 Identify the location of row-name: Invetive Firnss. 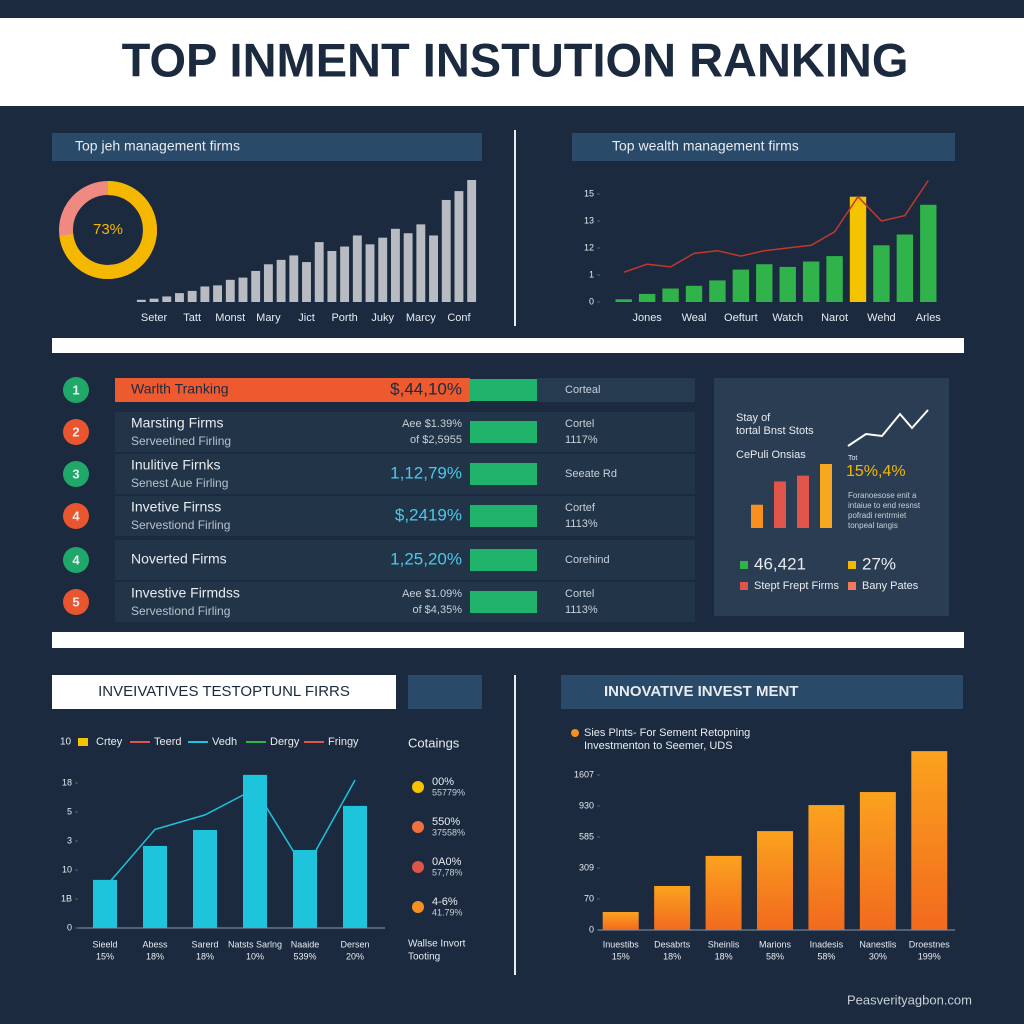
(176, 507).